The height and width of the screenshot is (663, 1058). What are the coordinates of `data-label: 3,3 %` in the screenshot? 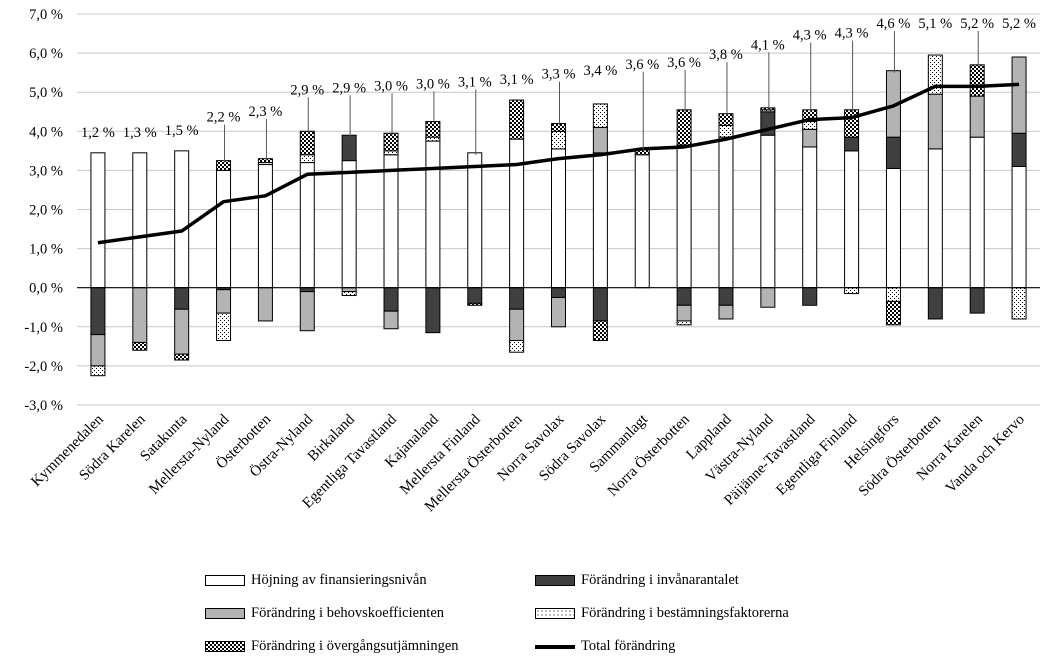 It's located at (559, 75).